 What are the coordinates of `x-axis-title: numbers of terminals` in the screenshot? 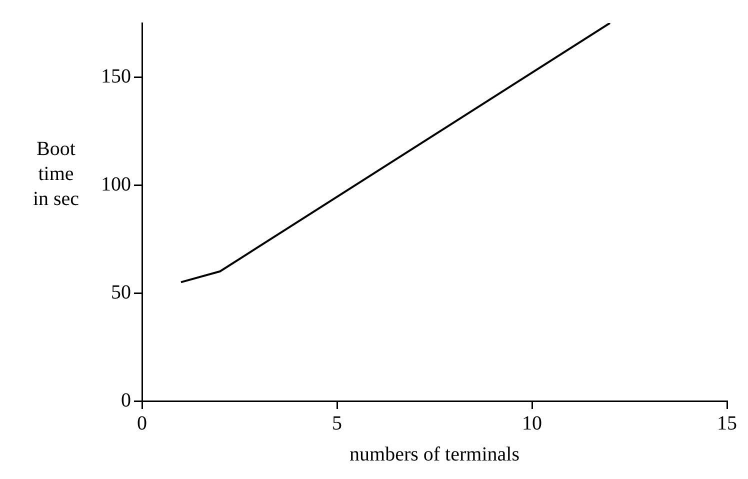 It's located at (435, 454).